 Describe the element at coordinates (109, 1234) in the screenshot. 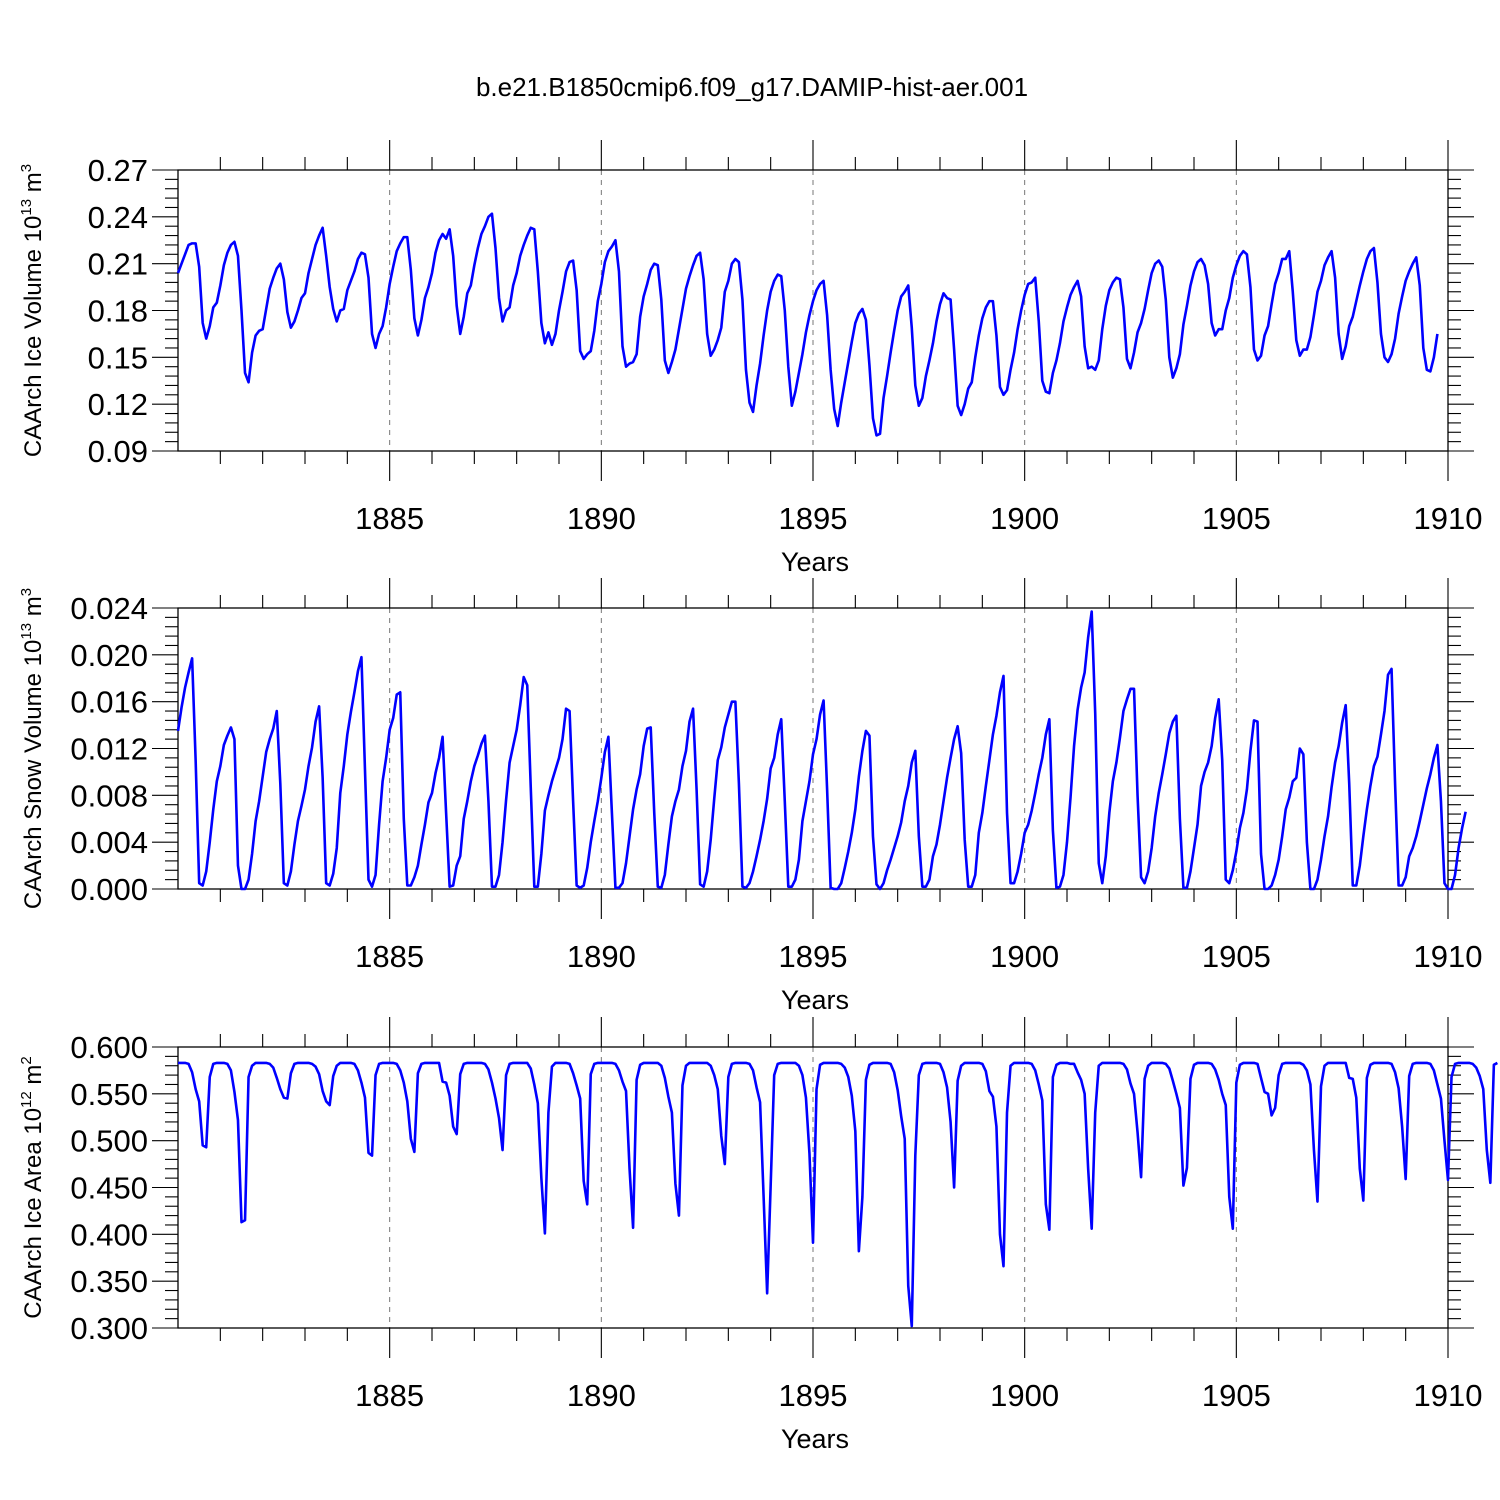

I see `y-tick-label: 0.400` at that location.